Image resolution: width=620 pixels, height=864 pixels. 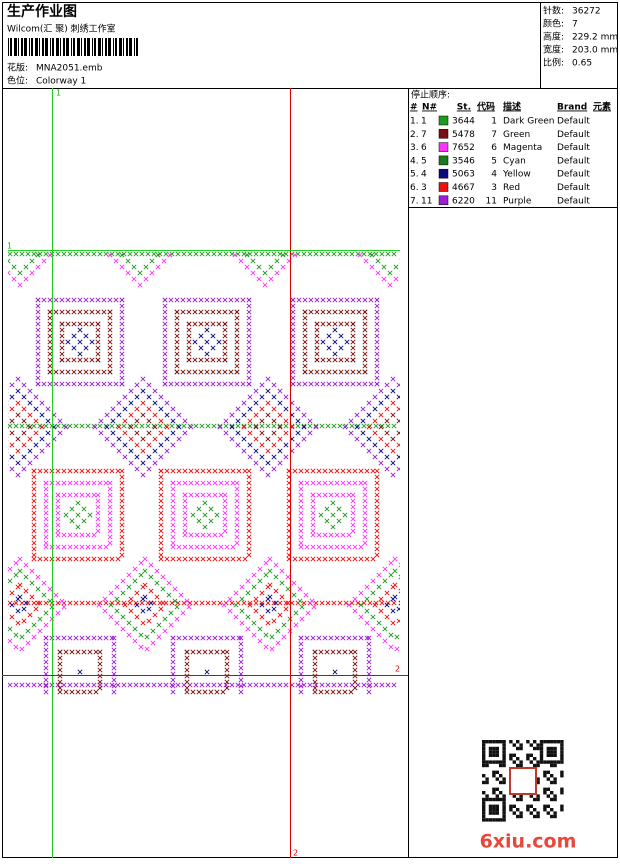 What do you see at coordinates (595, 51) in the screenshot?
I see `stat-value: 203.0 mm` at bounding box center [595, 51].